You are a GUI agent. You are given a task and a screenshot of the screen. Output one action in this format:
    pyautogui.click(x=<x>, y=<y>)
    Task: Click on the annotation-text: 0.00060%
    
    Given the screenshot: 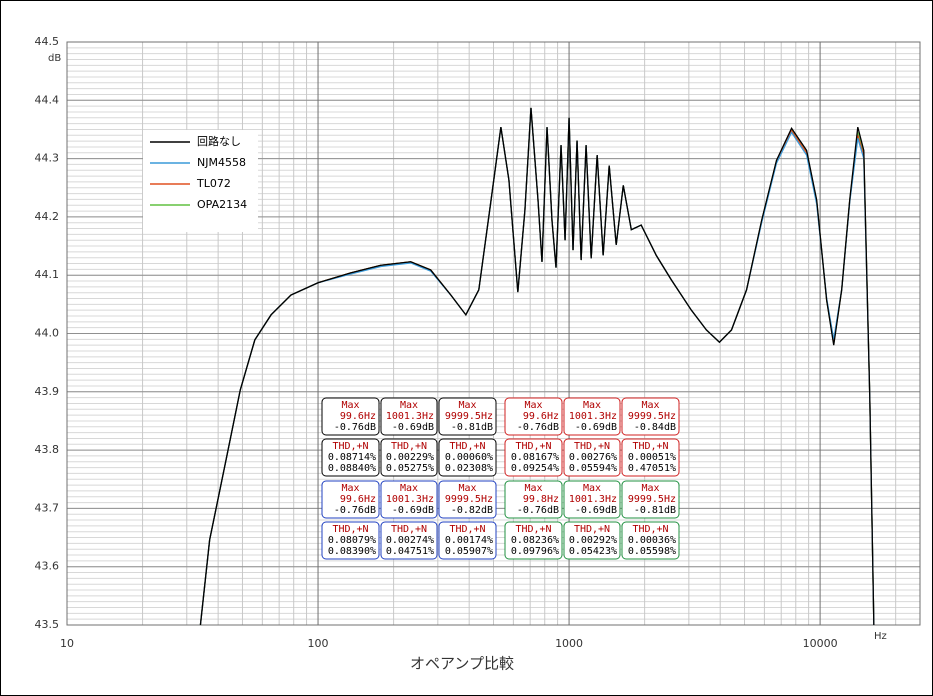 What is the action you would take?
    pyautogui.click(x=469, y=457)
    